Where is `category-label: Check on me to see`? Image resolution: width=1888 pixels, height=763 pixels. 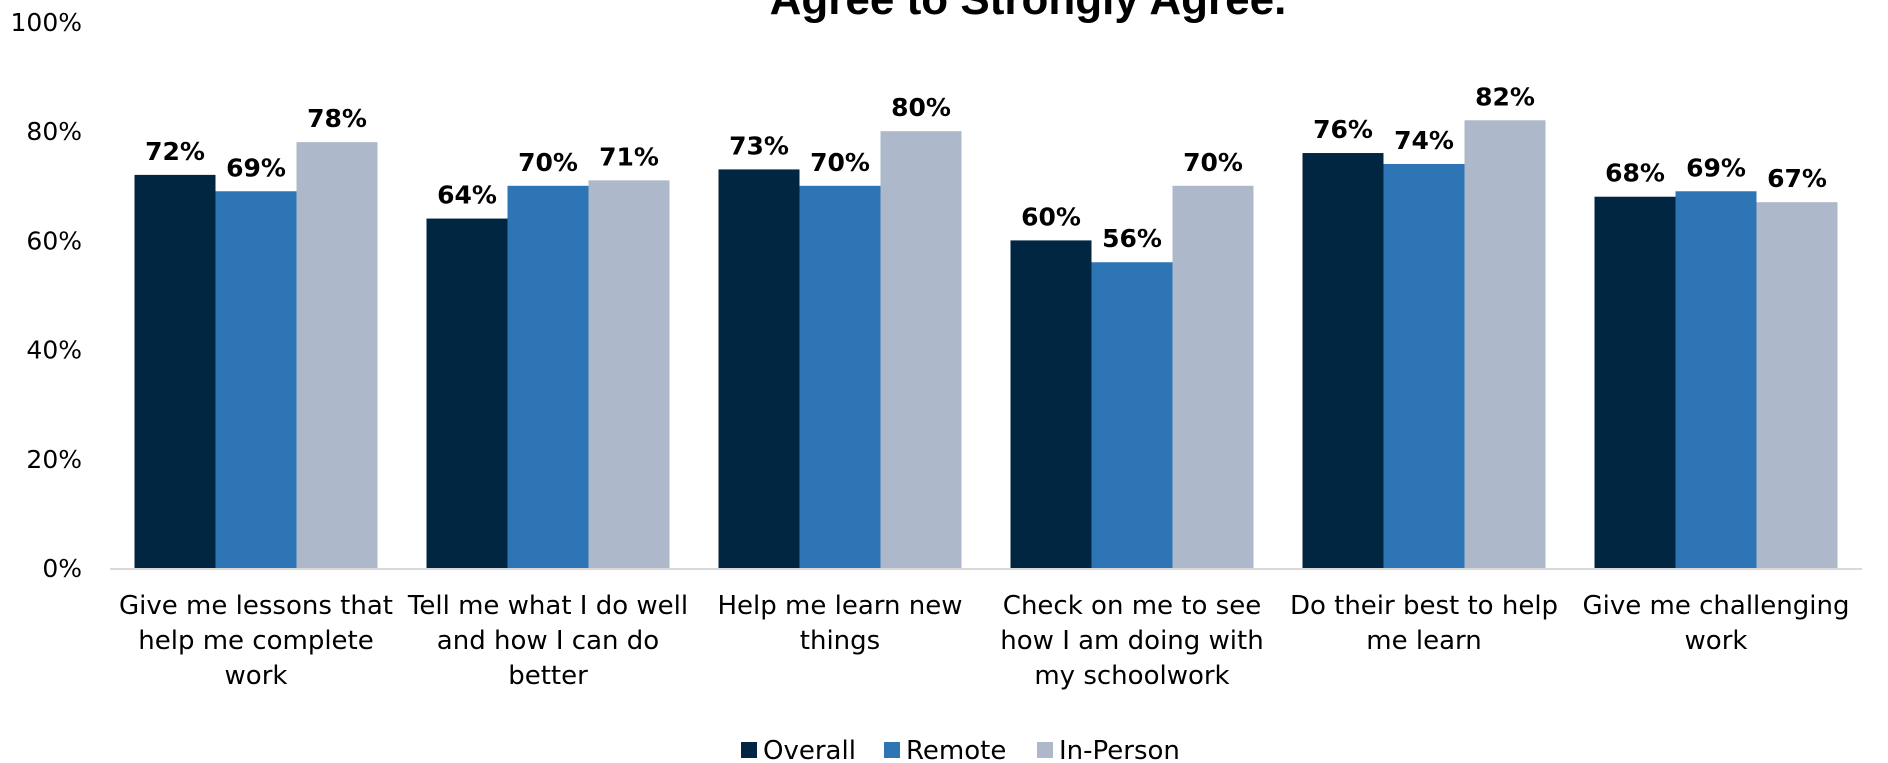 category-label: Check on me to see is located at coordinates (1132, 606).